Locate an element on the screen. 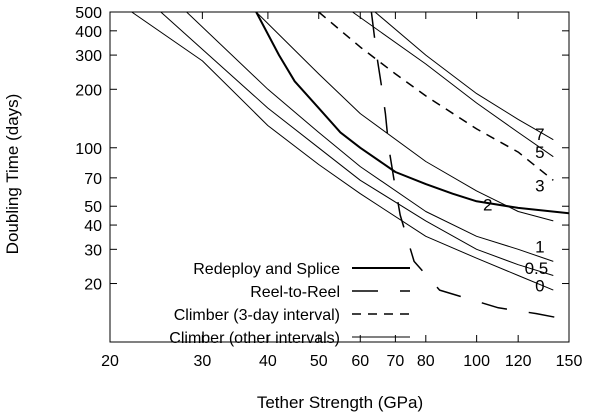 The width and height of the screenshot is (589, 416). y-tick-label: 400 is located at coordinates (88, 32).